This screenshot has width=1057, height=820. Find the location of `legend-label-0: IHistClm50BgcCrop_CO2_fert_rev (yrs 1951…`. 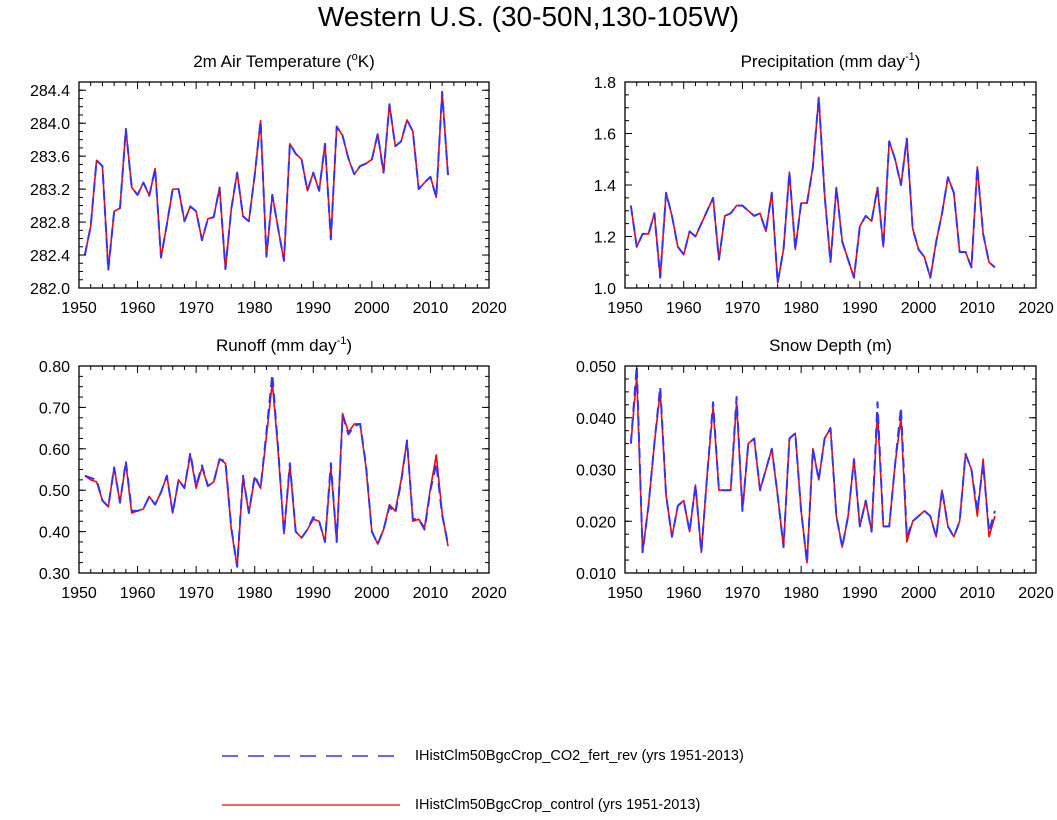

legend-label-0: IHistClm50BgcCrop_CO2_fert_rev (yrs 1951… is located at coordinates (579, 756).